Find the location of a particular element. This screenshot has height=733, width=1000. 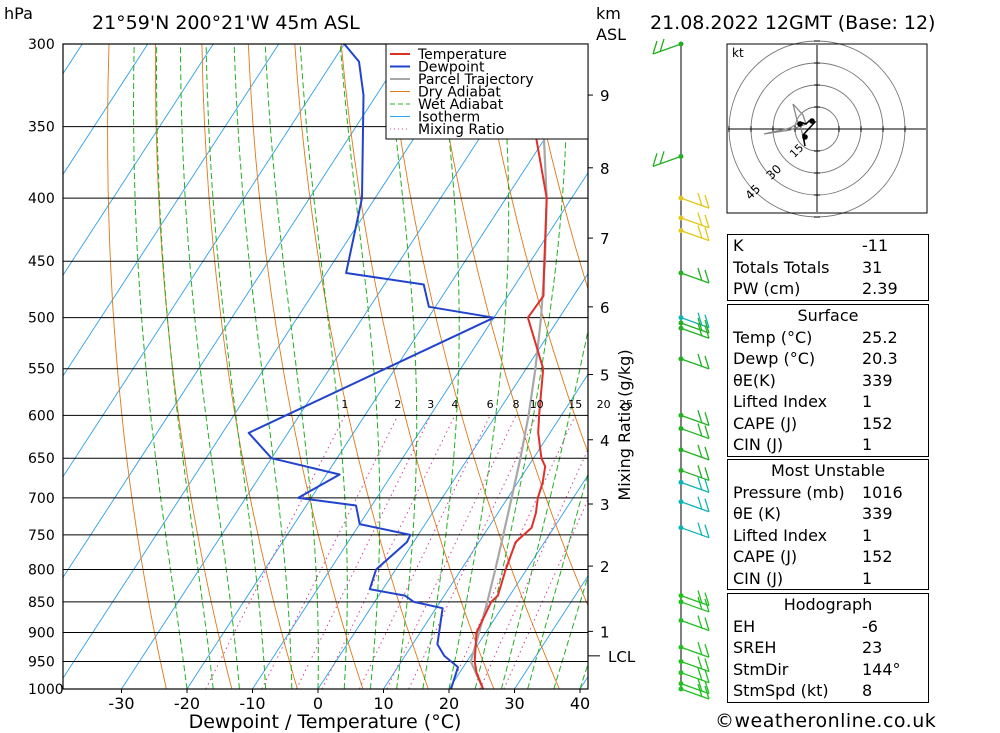

legend-isotherm: Isotherm is located at coordinates (449, 118).